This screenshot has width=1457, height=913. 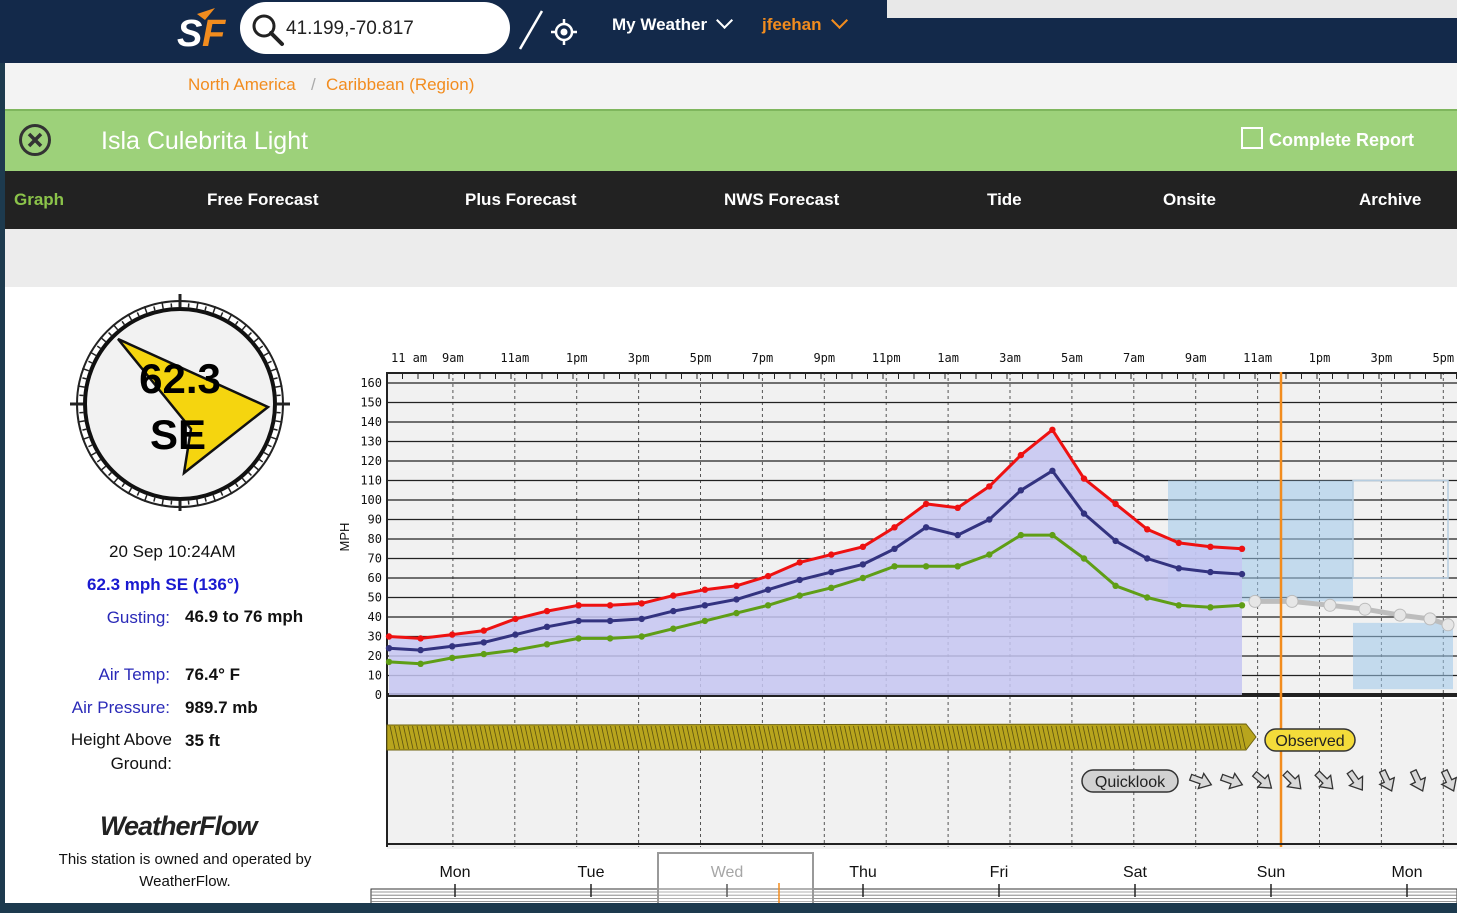 What do you see at coordinates (1004, 199) in the screenshot?
I see `tab-tide: Tide` at bounding box center [1004, 199].